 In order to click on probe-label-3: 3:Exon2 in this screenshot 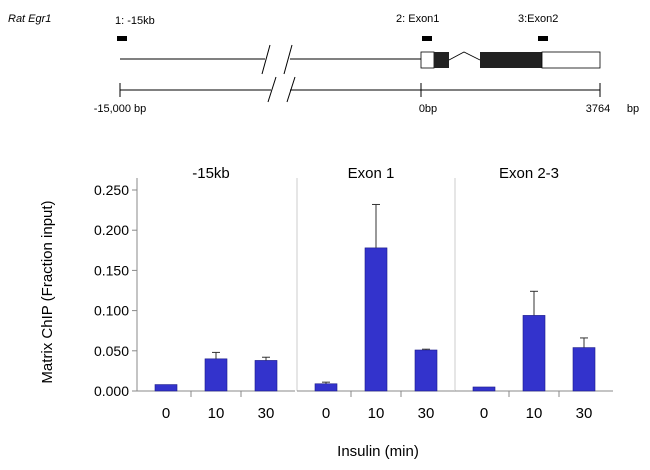, I will do `click(538, 19)`.